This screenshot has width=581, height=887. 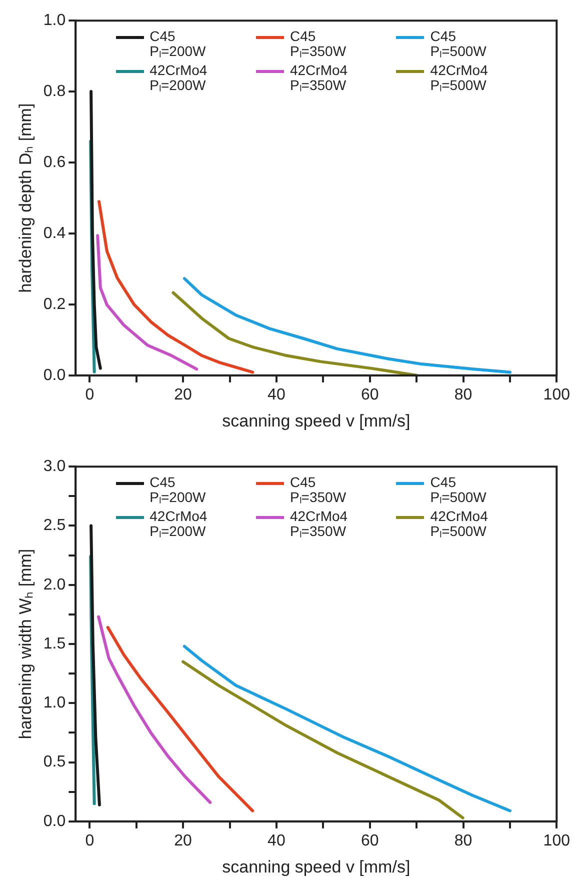 I want to click on y-tick-label: 0.8, so click(x=54, y=91).